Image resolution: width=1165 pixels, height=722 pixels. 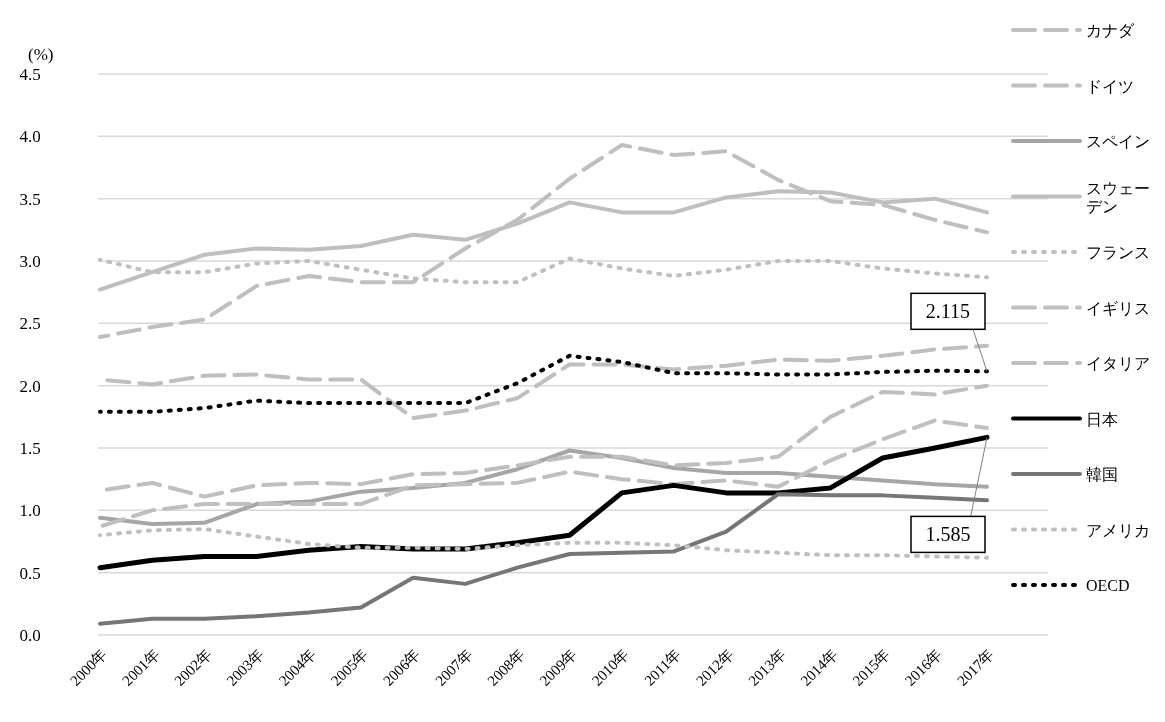 What do you see at coordinates (30, 324) in the screenshot?
I see `y-tick-label: 2.5` at bounding box center [30, 324].